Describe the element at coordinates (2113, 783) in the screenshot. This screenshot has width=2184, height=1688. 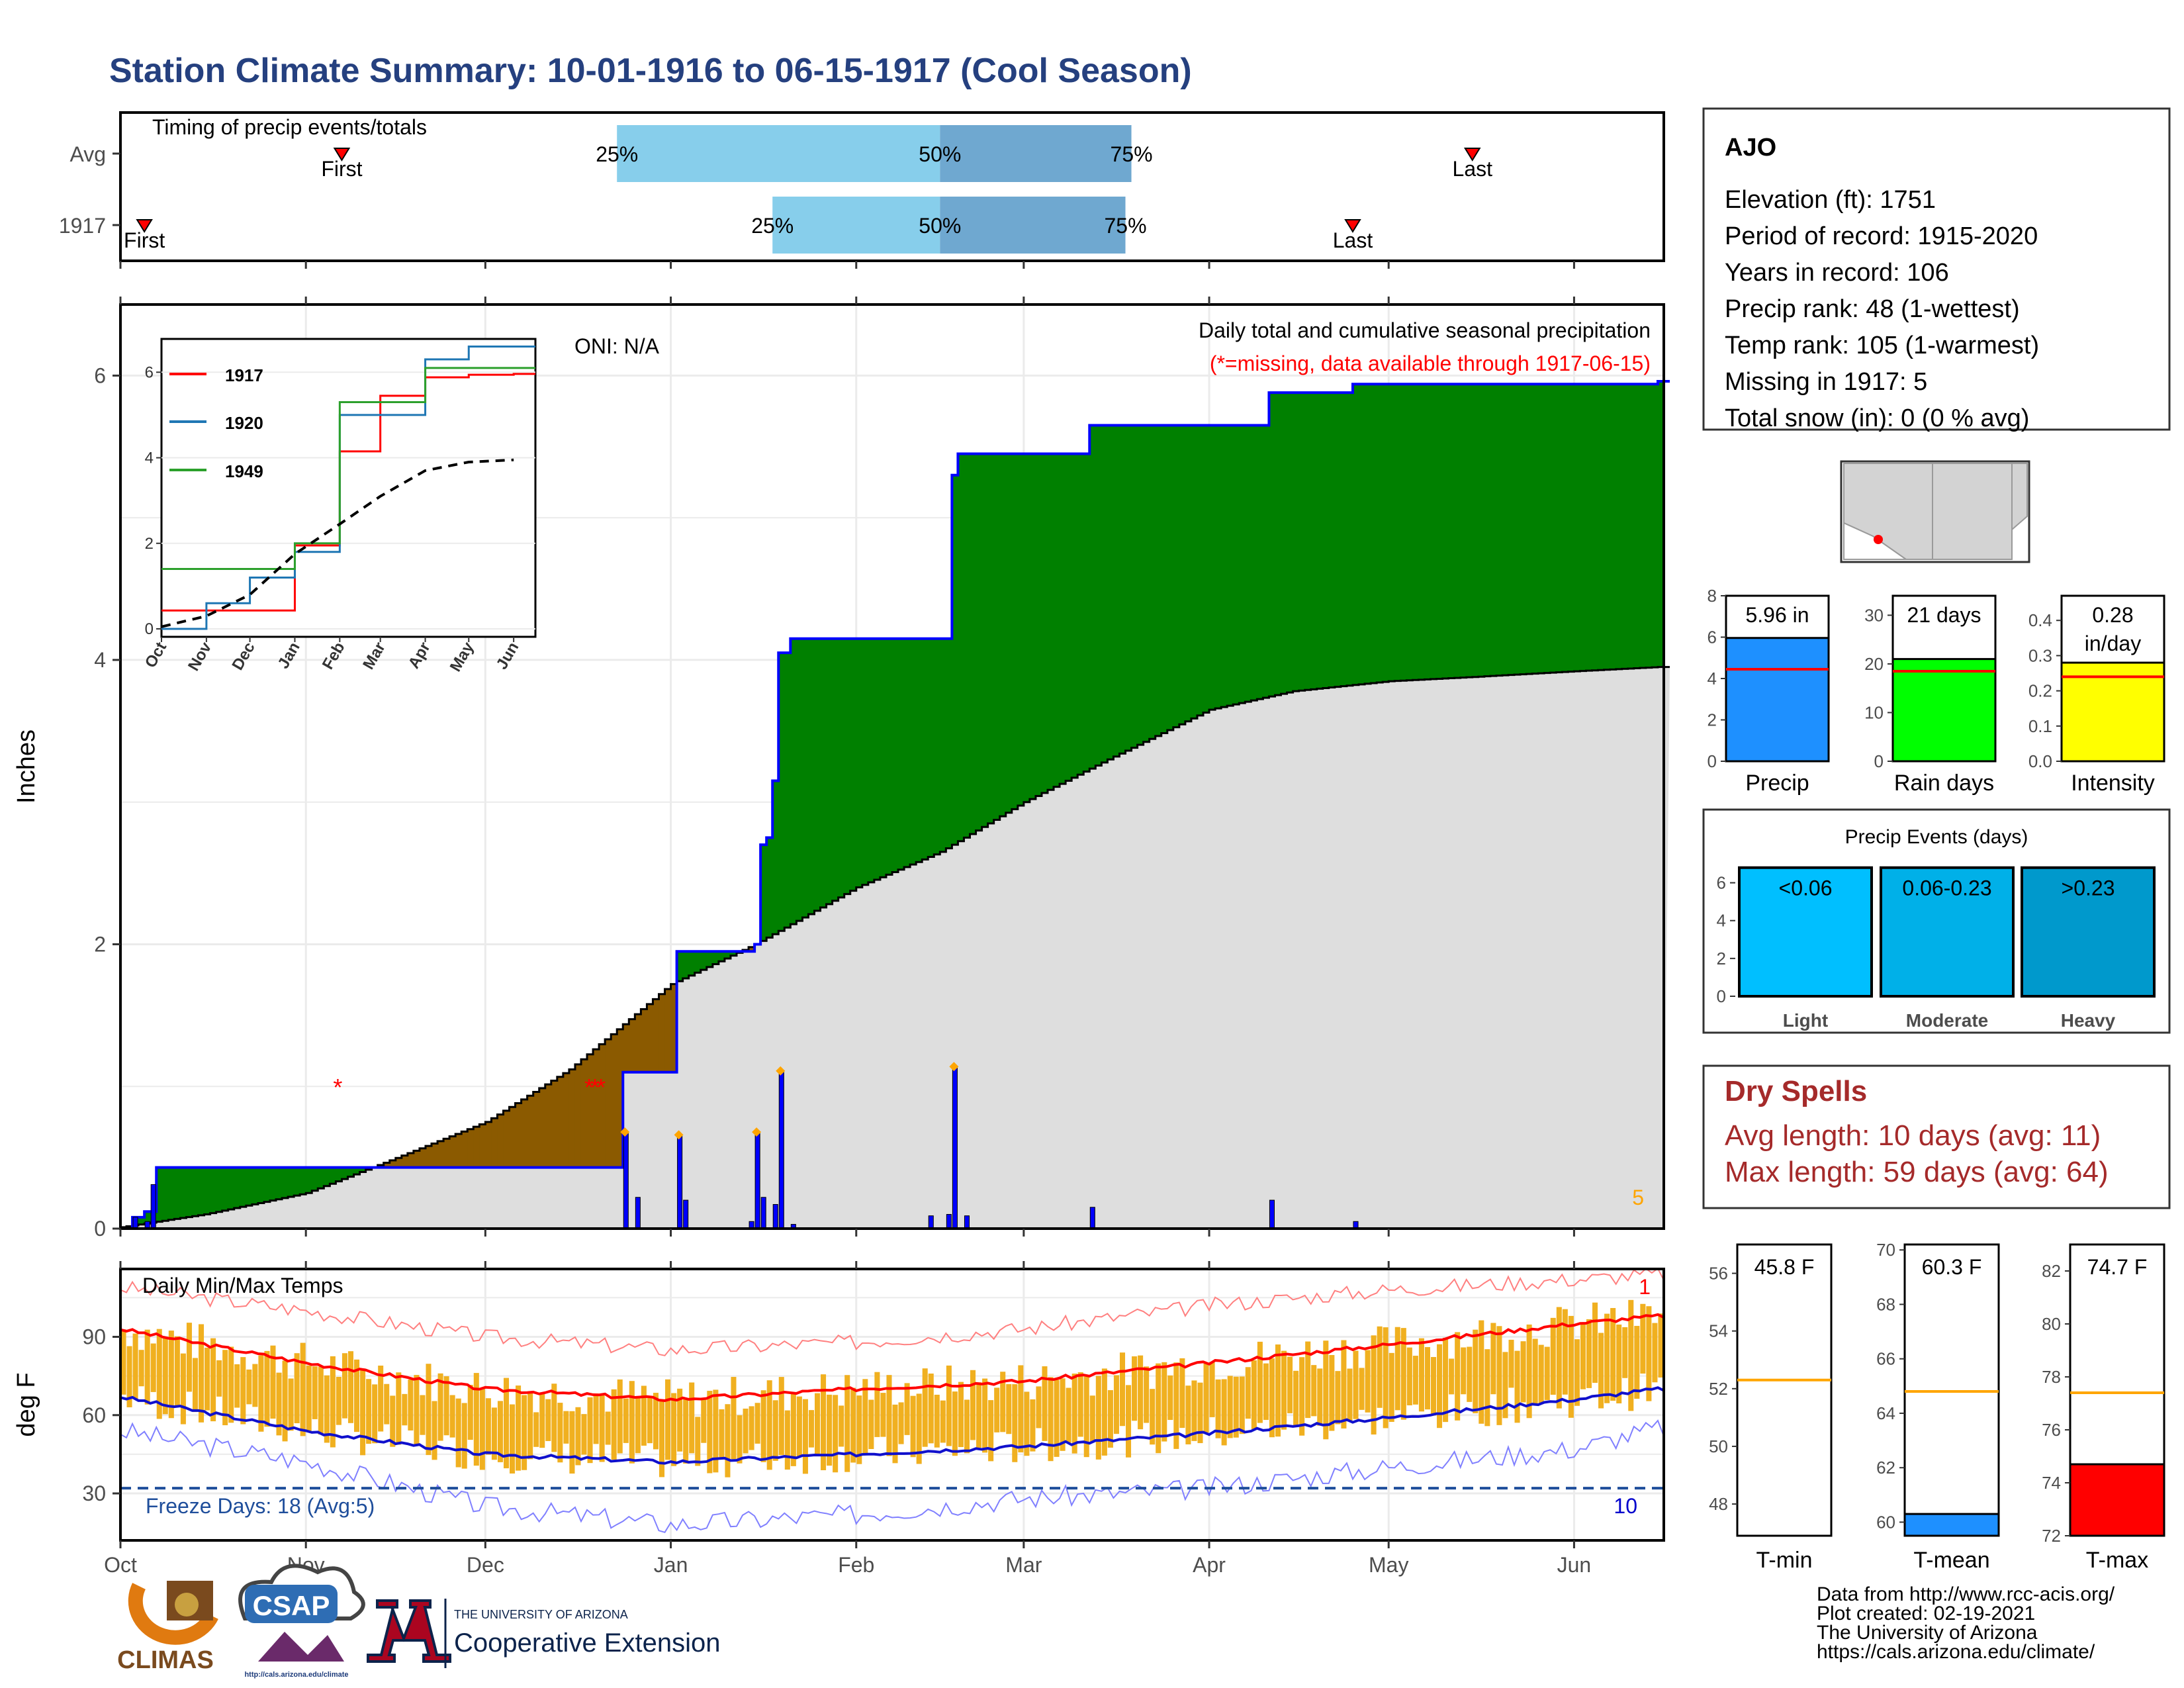
I see `stat-bar-label: Intensity` at that location.